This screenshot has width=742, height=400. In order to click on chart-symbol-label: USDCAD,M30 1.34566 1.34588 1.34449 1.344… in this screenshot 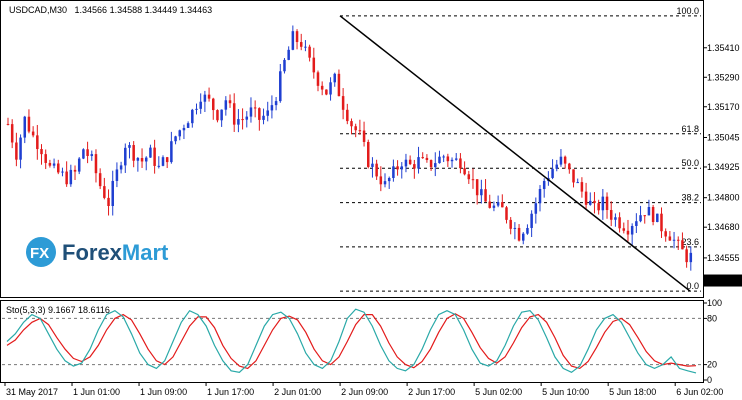, I will do `click(110, 10)`.